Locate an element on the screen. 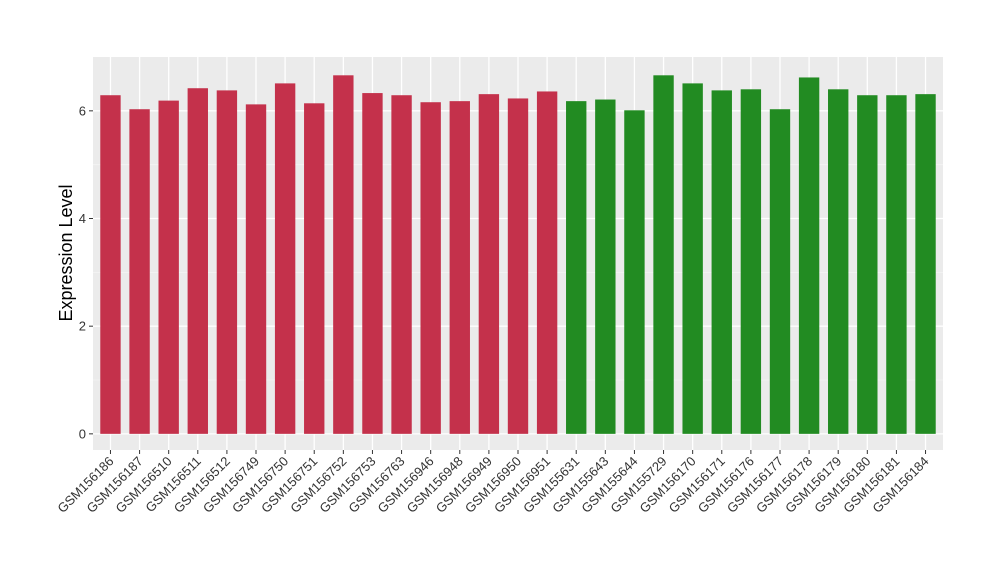  bar-GSM156946 is located at coordinates (430, 268).